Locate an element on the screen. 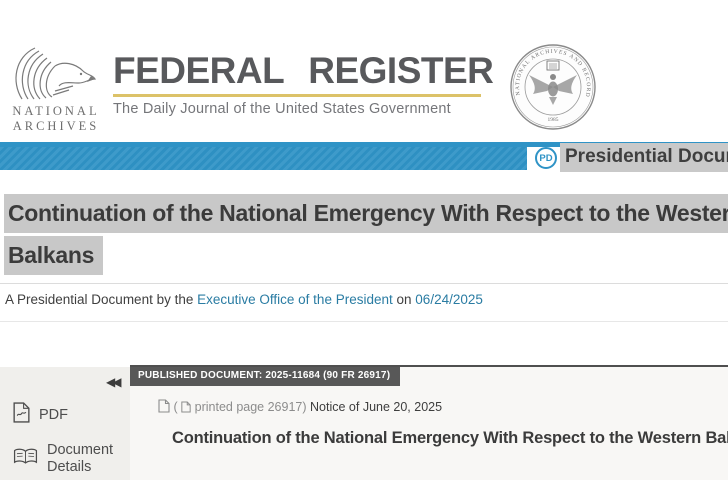 This screenshot has width=728, height=480. byline-connector: on is located at coordinates (404, 299).